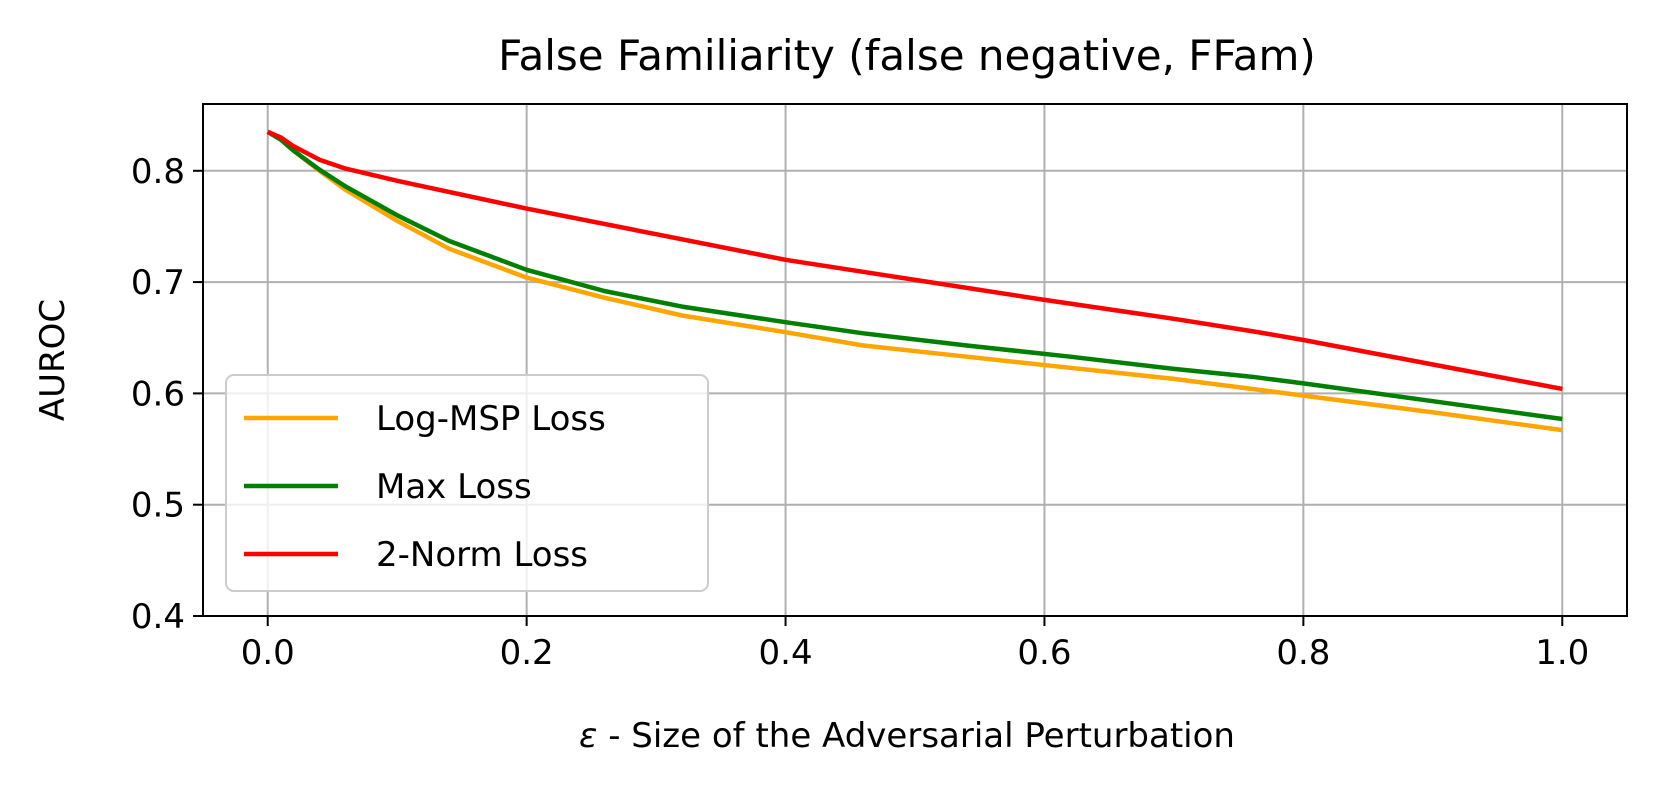 This screenshot has width=1660, height=792. I want to click on legend: Log-MSP Loss Max Loss 2-Norm Loss, so click(467, 483).